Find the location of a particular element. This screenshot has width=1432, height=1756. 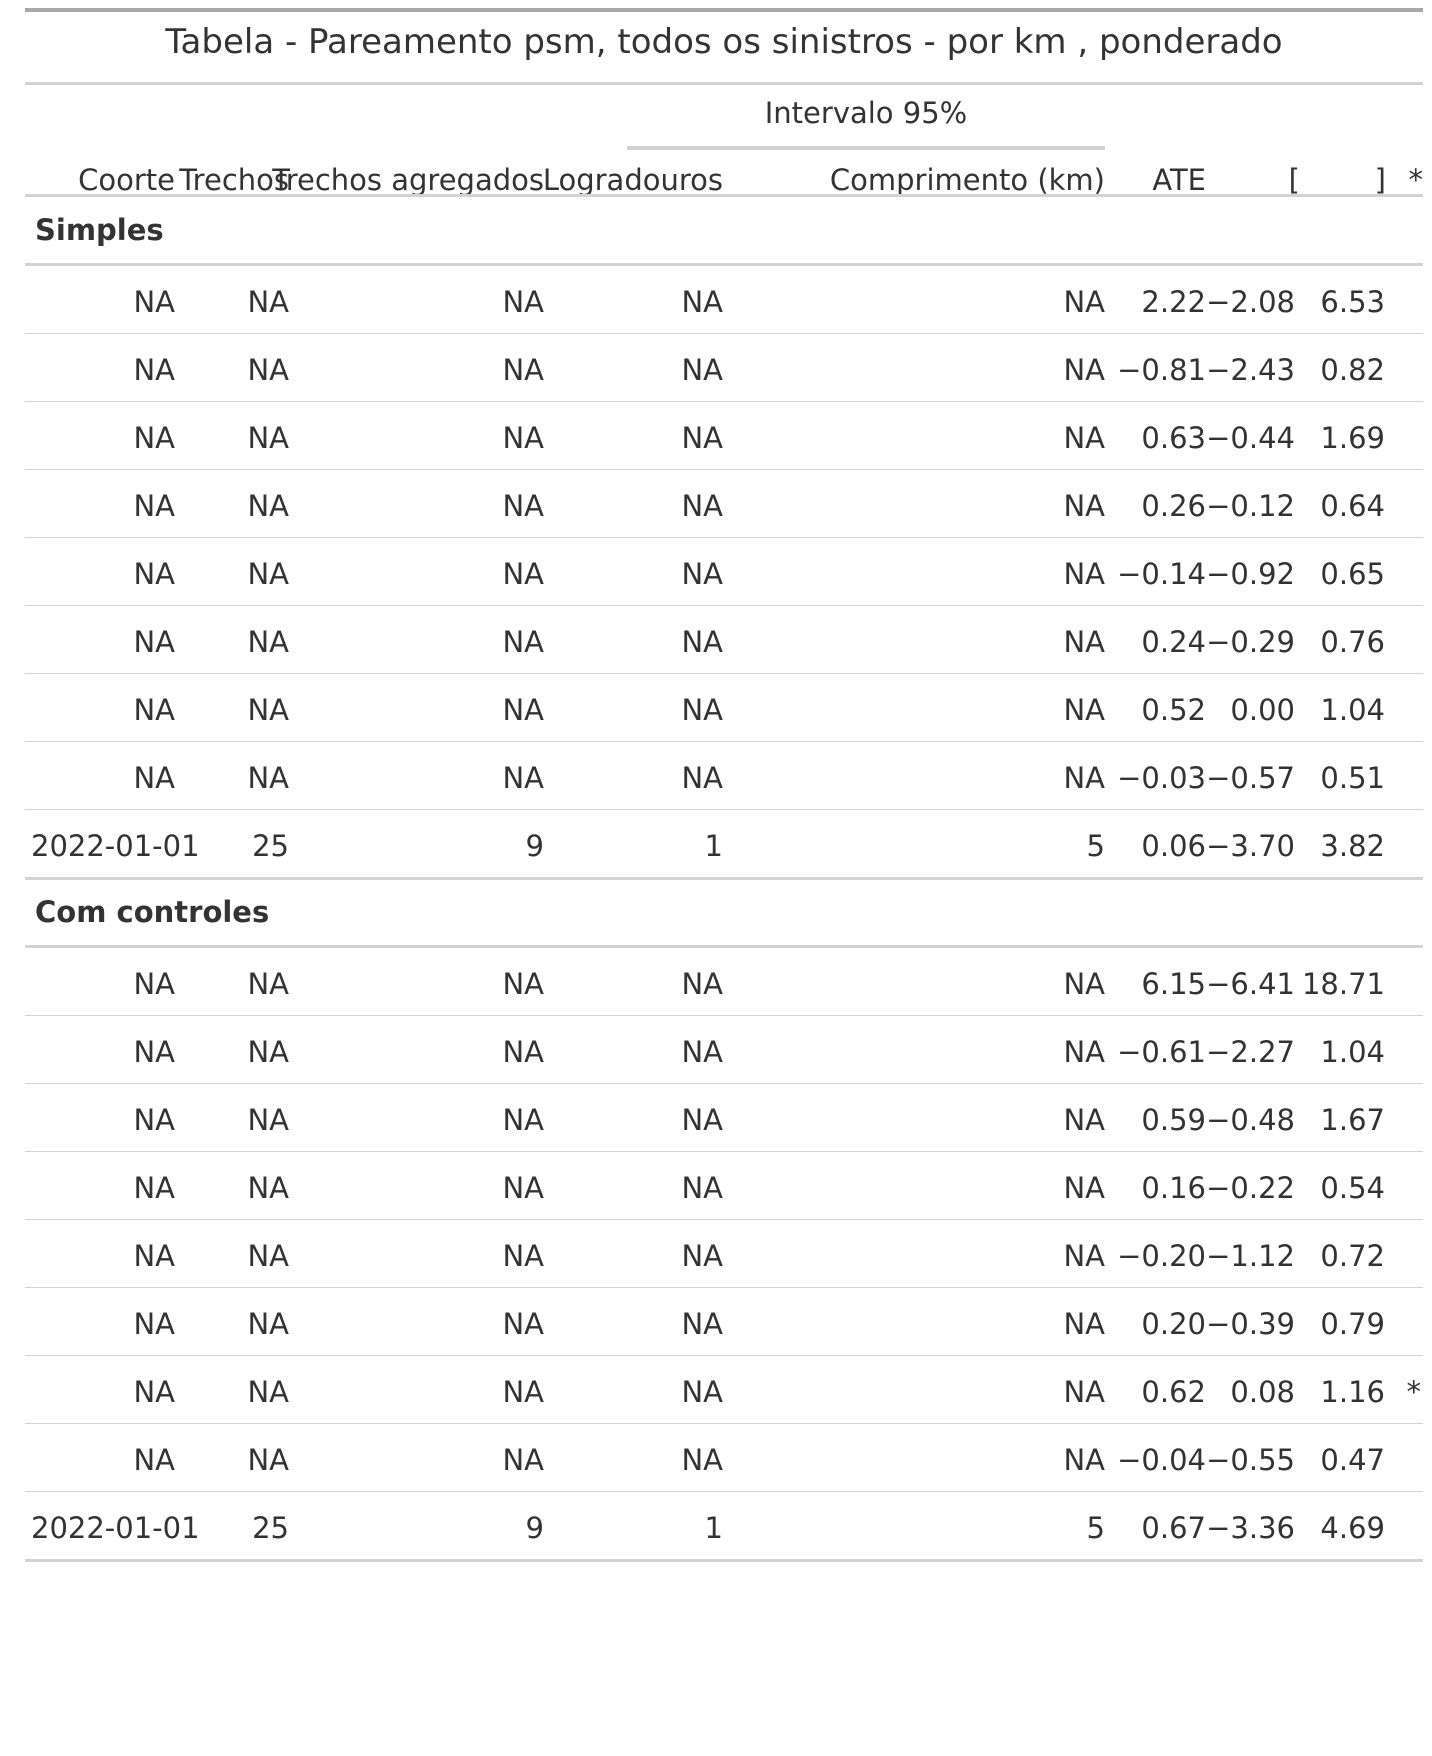

cell-ci-lower: −0.48 is located at coordinates (1250, 1120).